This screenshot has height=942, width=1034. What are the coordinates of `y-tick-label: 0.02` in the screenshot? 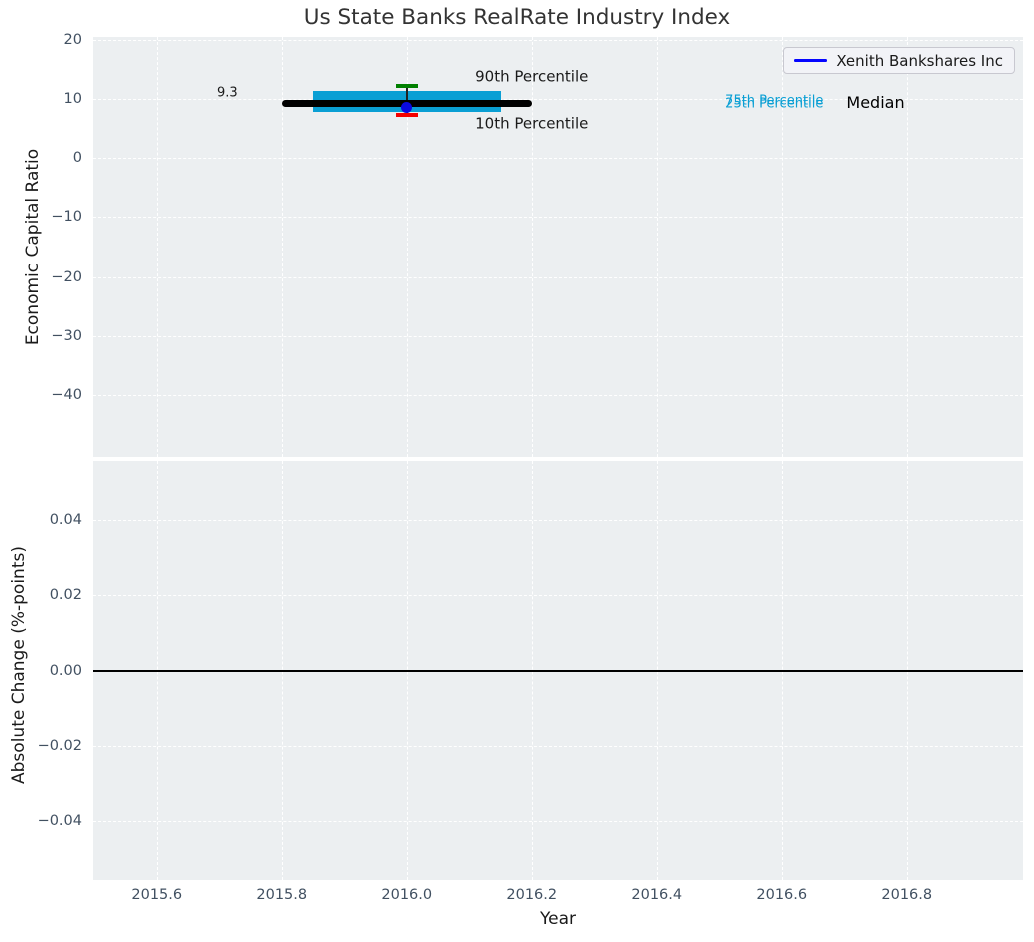 It's located at (65, 594).